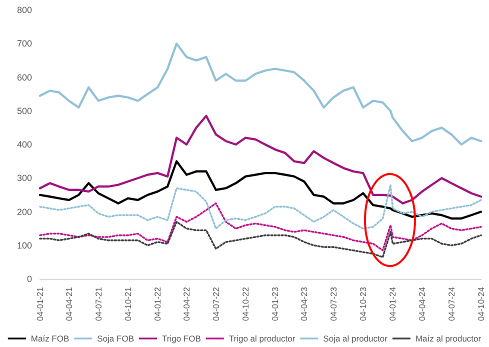 The width and height of the screenshot is (489, 347). I want to click on x-tick-label: 04-10-22, so click(245, 304).